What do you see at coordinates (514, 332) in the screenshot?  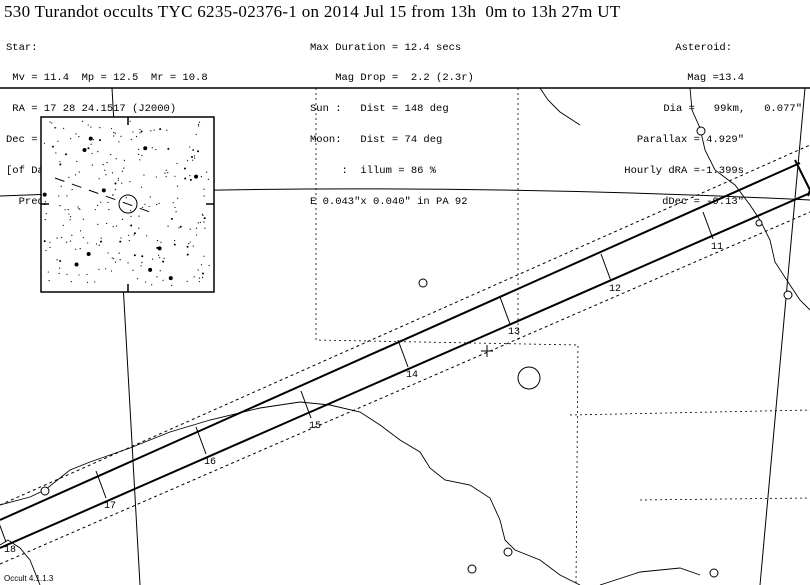 I see `time-tick-label: 13` at bounding box center [514, 332].